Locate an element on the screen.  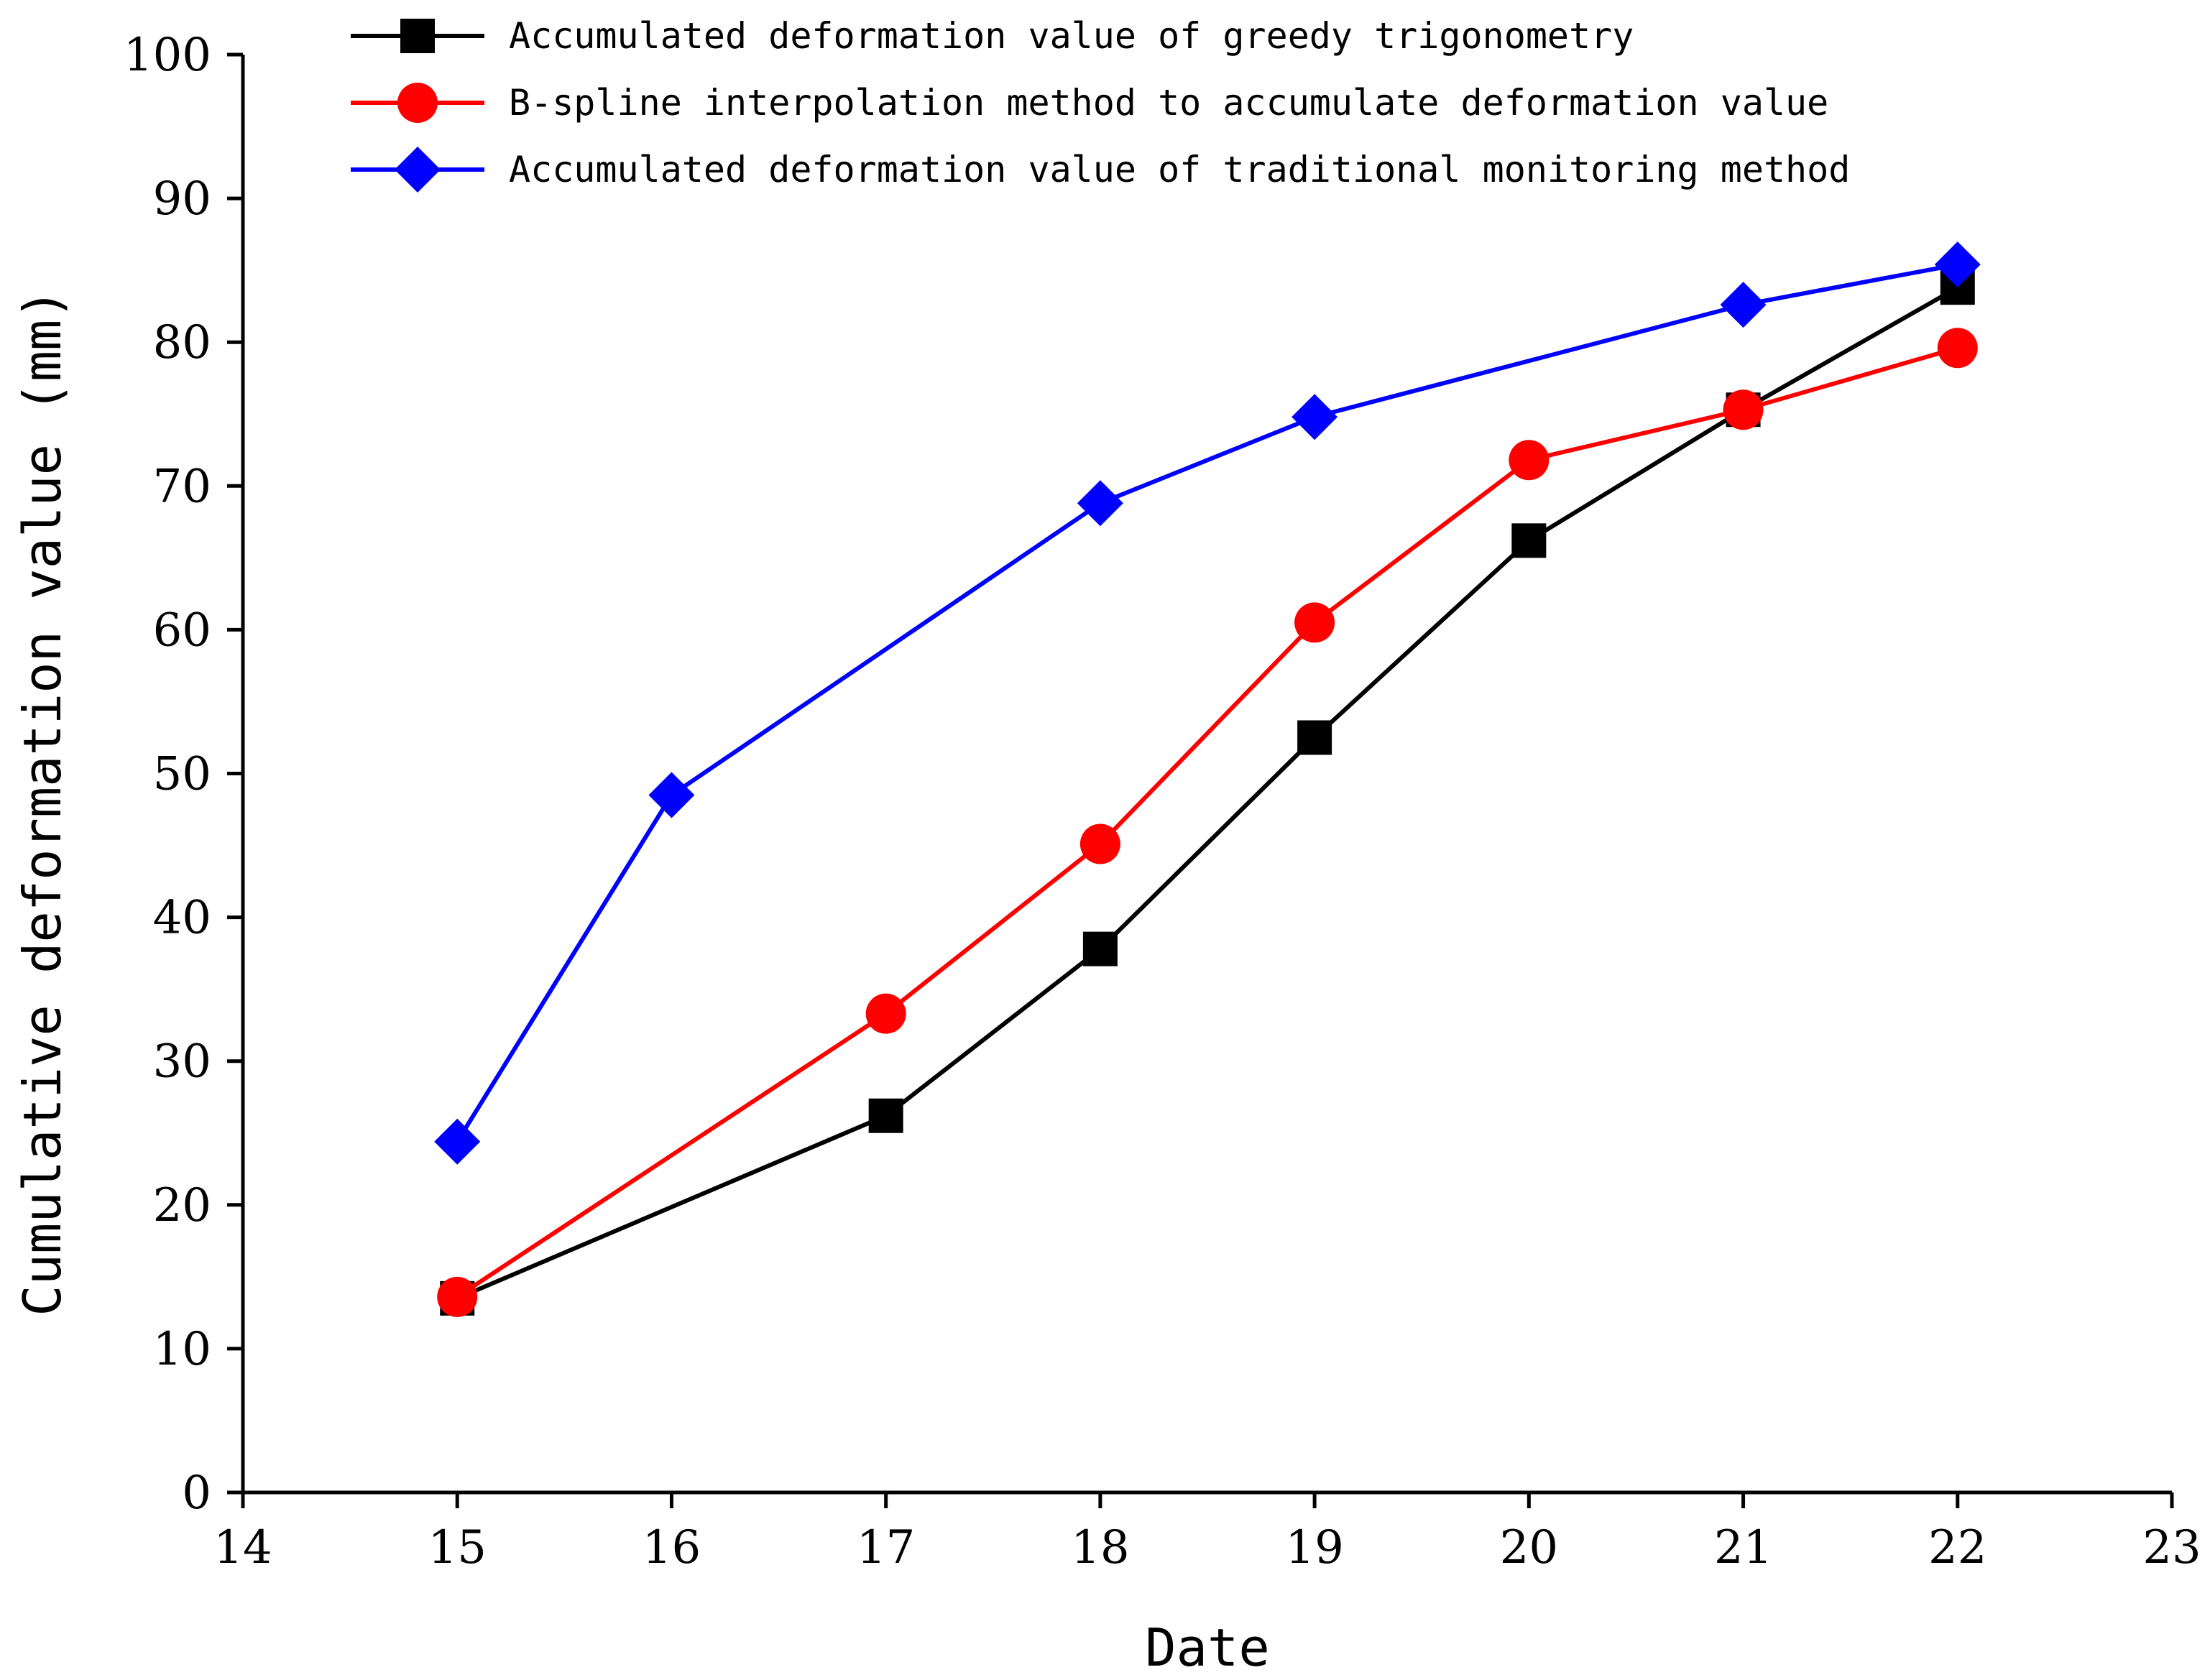
y-tick-label: 40 is located at coordinates (182, 918).